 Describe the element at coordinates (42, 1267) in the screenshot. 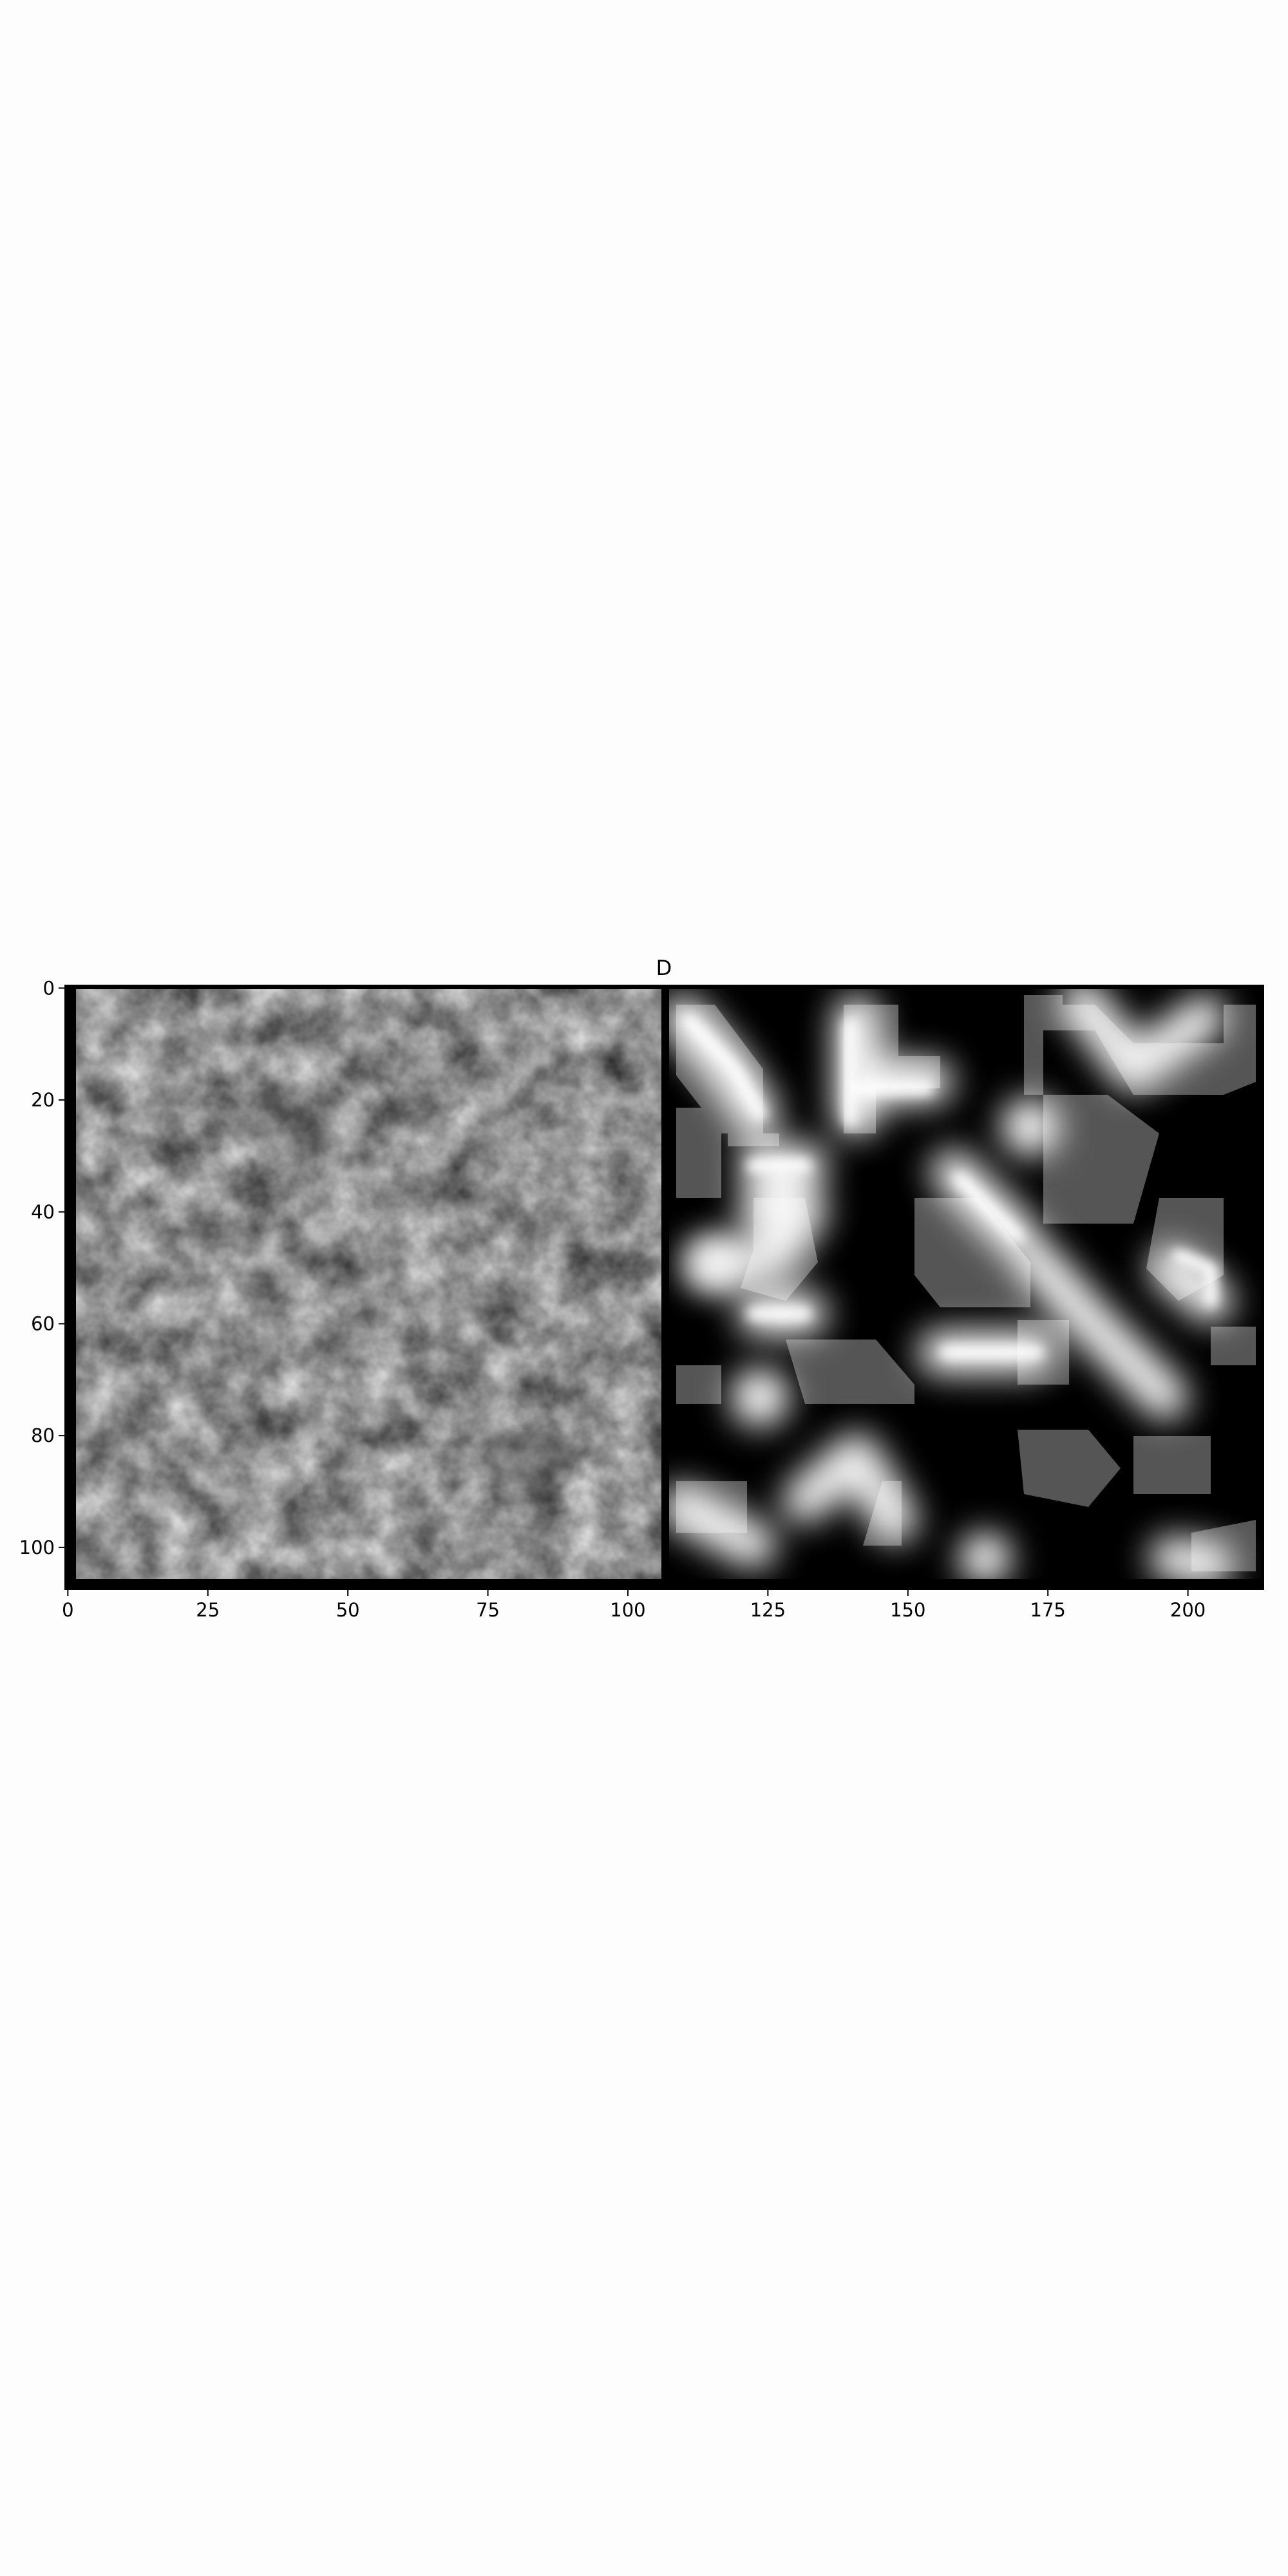

I see `y-axis: 0 20 40 60 80 100` at that location.